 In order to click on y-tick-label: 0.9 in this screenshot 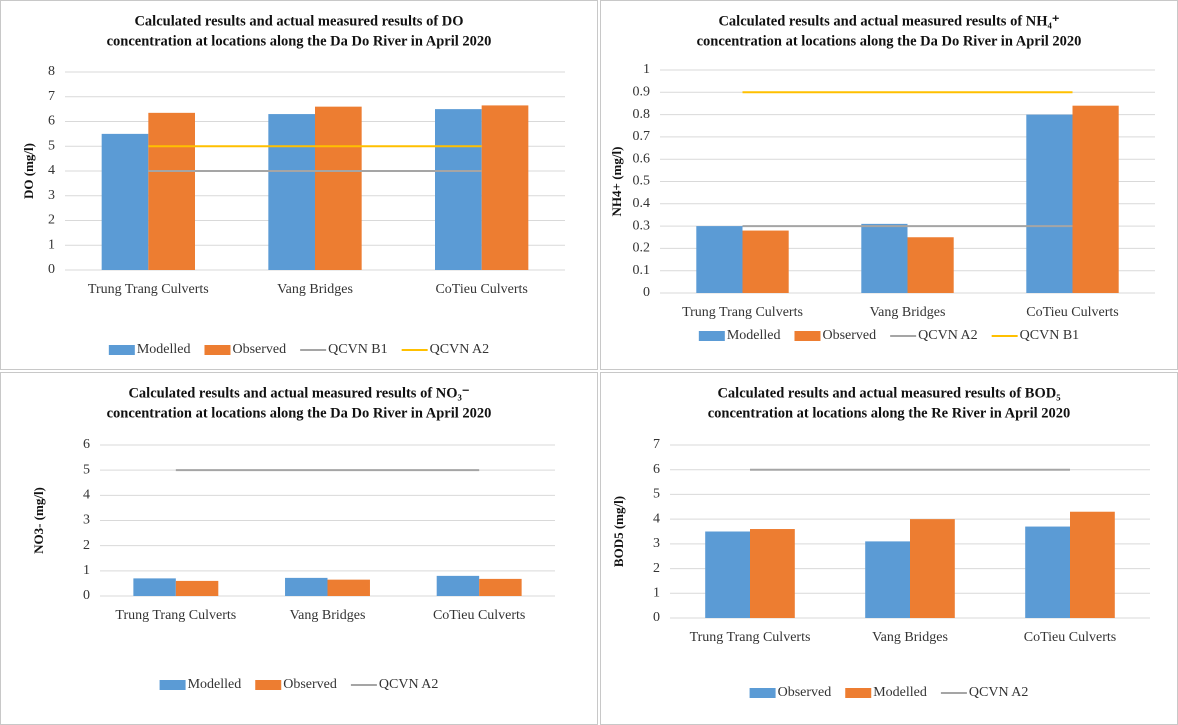, I will do `click(642, 92)`.